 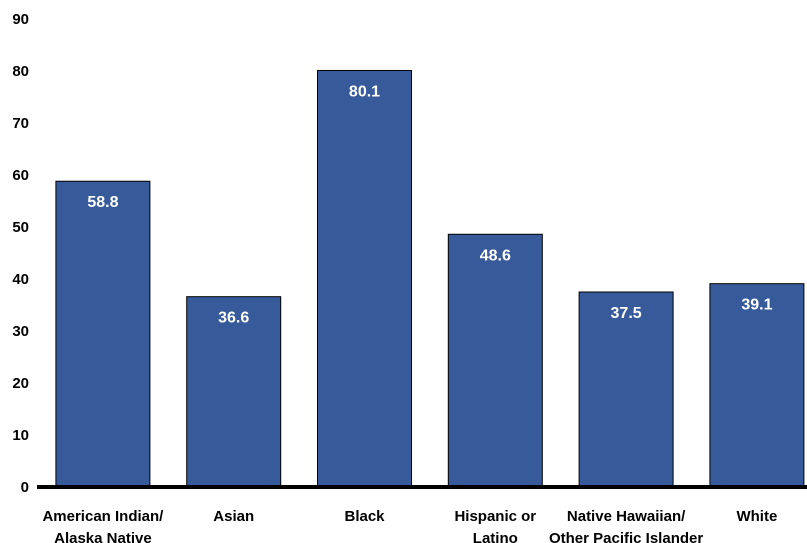 What do you see at coordinates (495, 536) in the screenshot?
I see `category-label: Latino` at bounding box center [495, 536].